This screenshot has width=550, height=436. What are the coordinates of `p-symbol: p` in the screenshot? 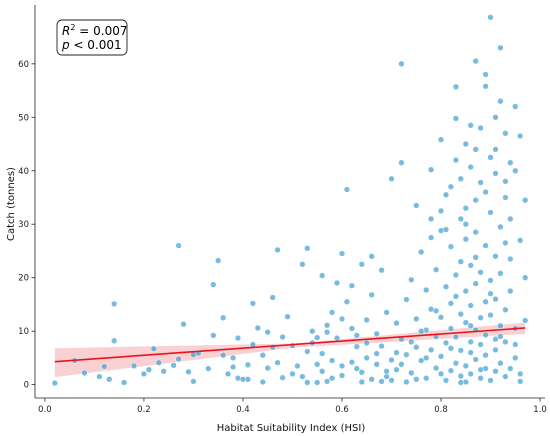 It's located at (65, 45).